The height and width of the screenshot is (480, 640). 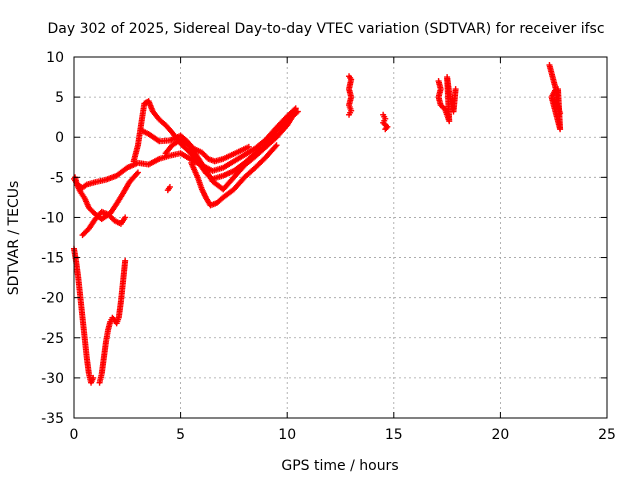 What do you see at coordinates (74, 435) in the screenshot?
I see `x-tick-label: 0` at bounding box center [74, 435].